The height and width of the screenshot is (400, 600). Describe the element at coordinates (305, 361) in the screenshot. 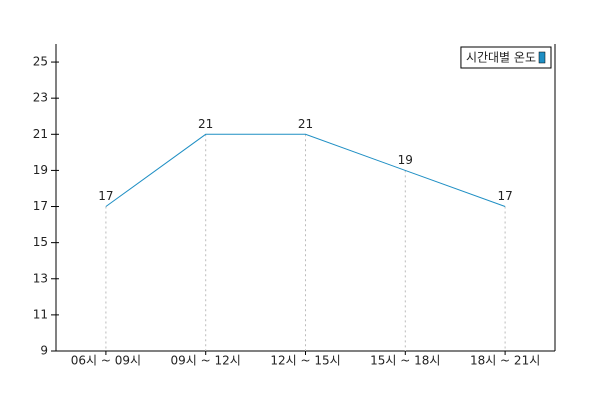

I see `x-tick-label: 12시 ~ 15시` at that location.